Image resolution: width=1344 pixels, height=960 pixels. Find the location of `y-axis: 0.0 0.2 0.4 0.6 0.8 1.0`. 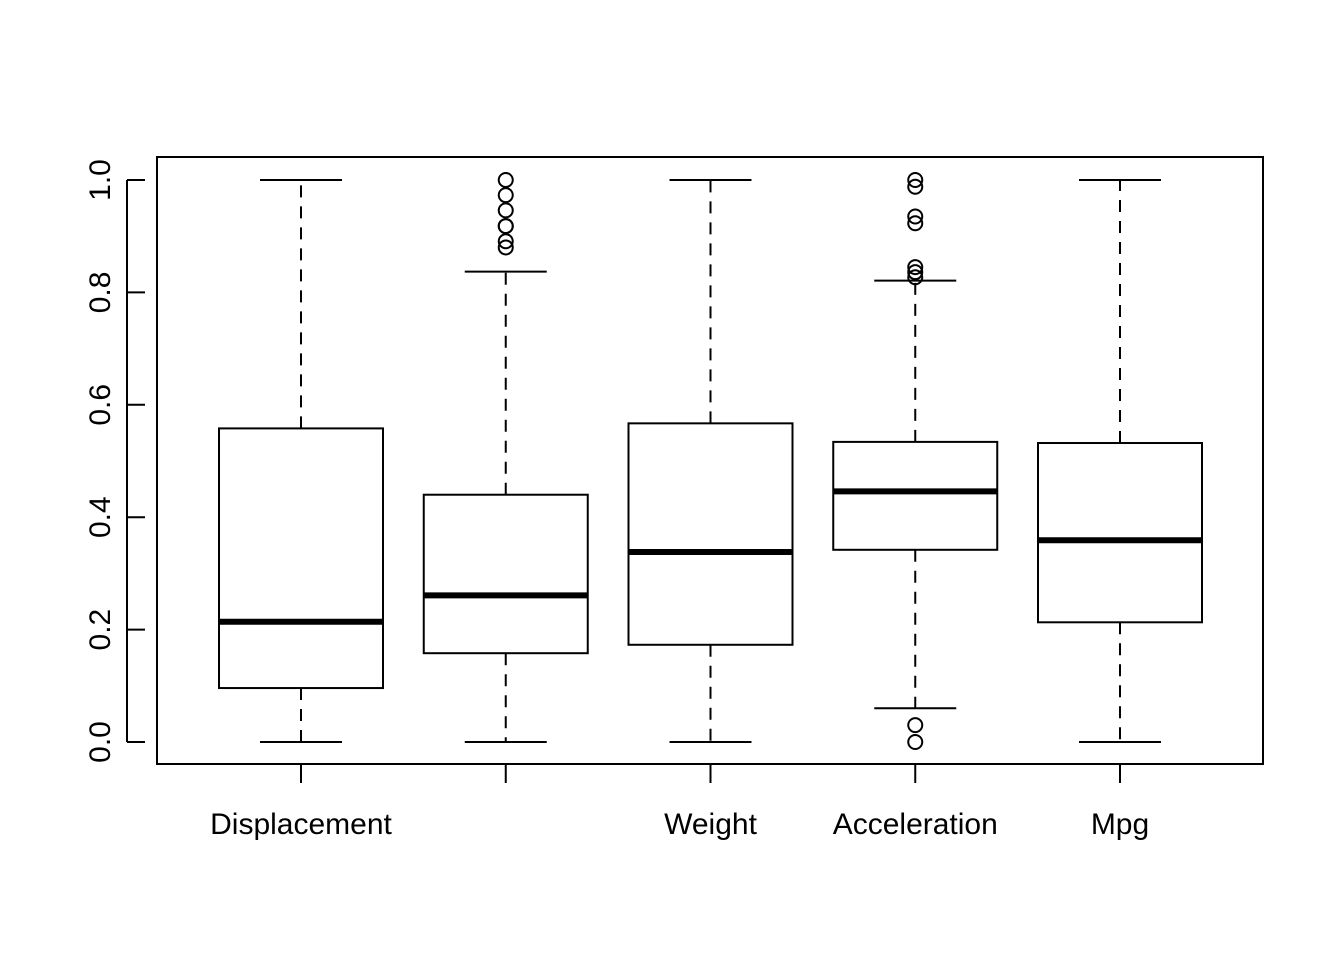

y-axis: 0.0 0.2 0.4 0.6 0.8 1.0 is located at coordinates (114, 461).